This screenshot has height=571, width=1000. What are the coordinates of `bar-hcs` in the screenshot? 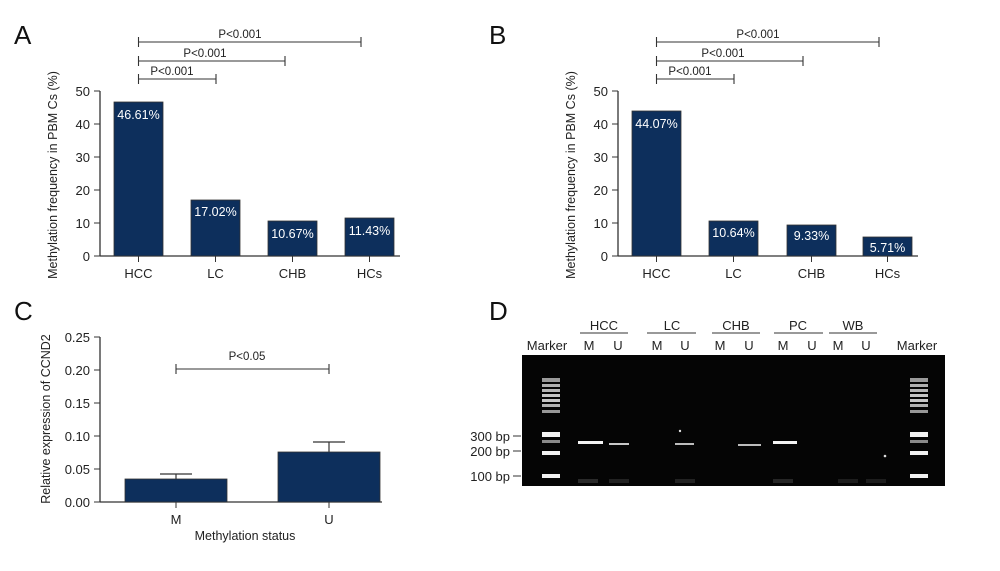 It's located at (369, 237).